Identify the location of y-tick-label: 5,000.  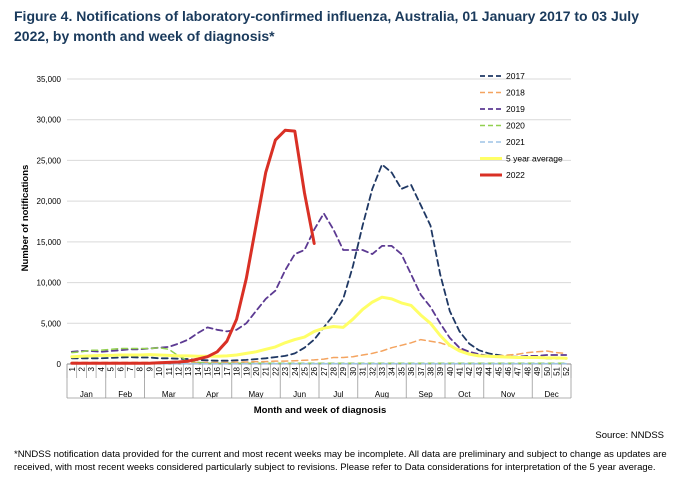
(51, 323).